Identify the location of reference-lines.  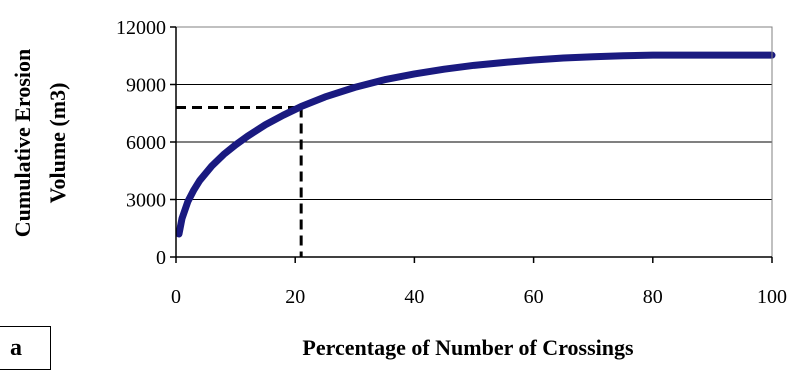
(239, 181).